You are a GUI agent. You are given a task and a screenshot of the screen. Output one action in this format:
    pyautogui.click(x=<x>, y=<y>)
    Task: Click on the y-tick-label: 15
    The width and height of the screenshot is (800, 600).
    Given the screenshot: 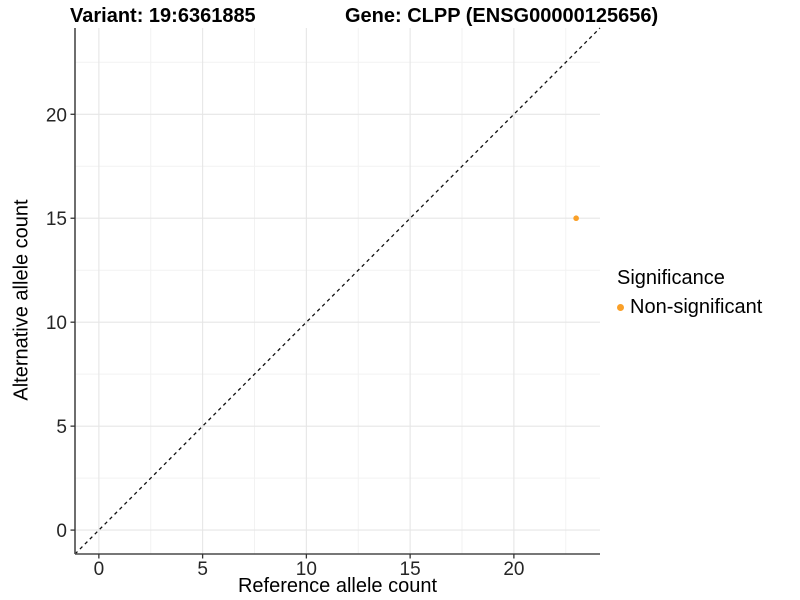 What is the action you would take?
    pyautogui.click(x=56, y=219)
    